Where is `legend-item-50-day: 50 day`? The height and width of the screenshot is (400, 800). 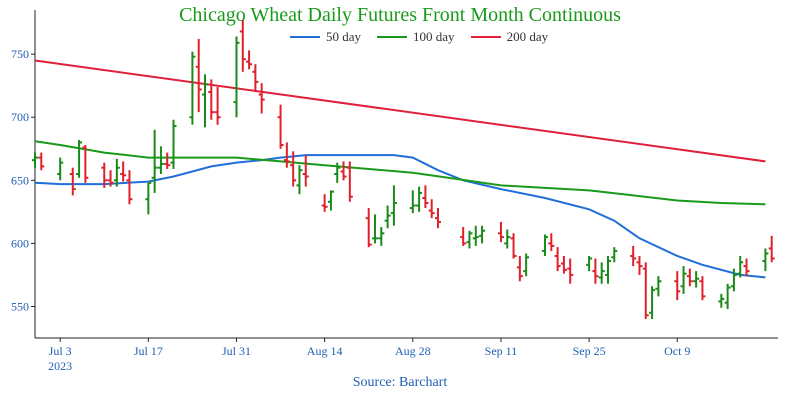 legend-item-50-day: 50 day is located at coordinates (325, 37).